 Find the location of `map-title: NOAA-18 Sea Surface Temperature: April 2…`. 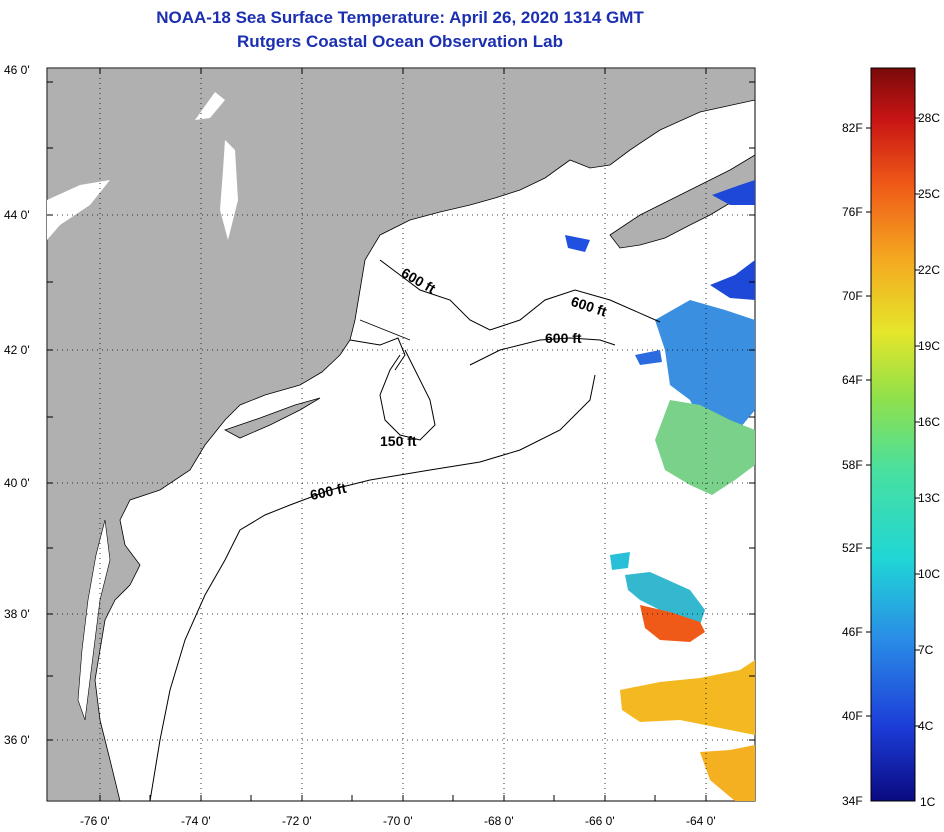

map-title: NOAA-18 Sea Surface Temperature: April 2… is located at coordinates (400, 17).